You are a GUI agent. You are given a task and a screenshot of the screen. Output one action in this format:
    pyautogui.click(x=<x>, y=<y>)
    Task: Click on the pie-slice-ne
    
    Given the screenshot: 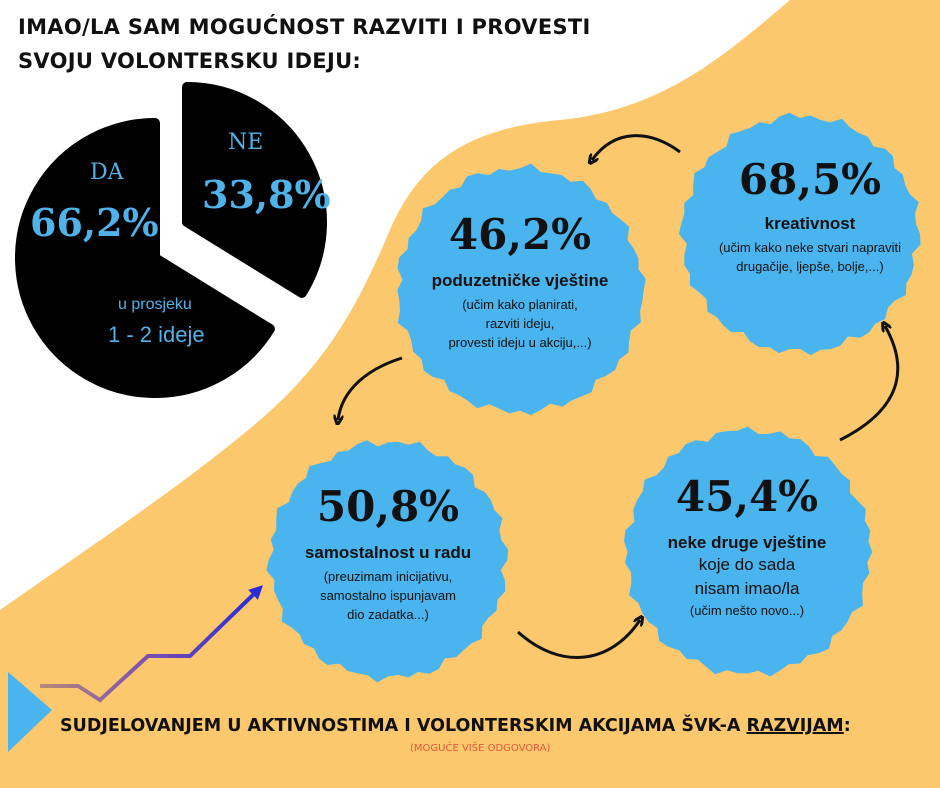 What is the action you would take?
    pyautogui.click(x=254, y=190)
    